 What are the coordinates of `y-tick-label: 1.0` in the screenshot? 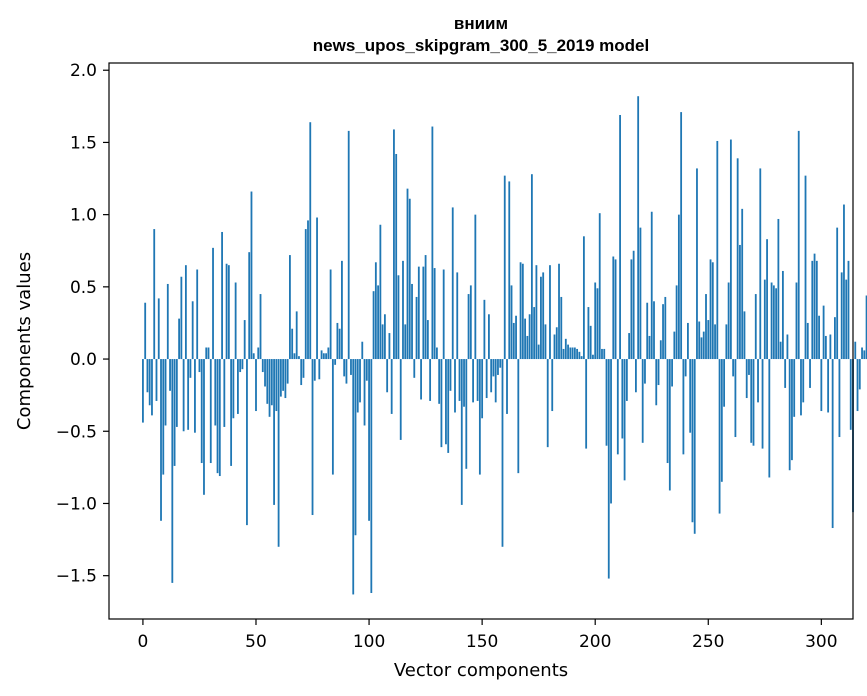 It's located at (83, 216).